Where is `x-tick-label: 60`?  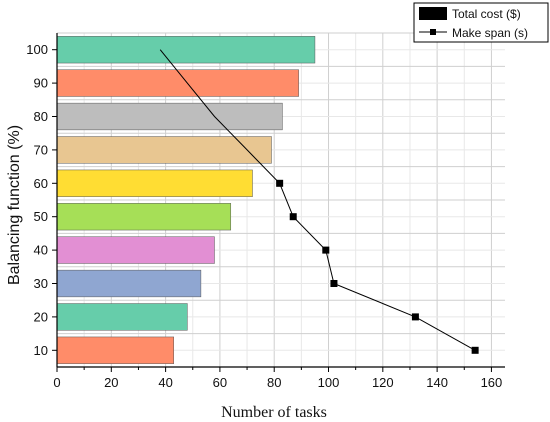 x-tick-label: 60 is located at coordinates (220, 382).